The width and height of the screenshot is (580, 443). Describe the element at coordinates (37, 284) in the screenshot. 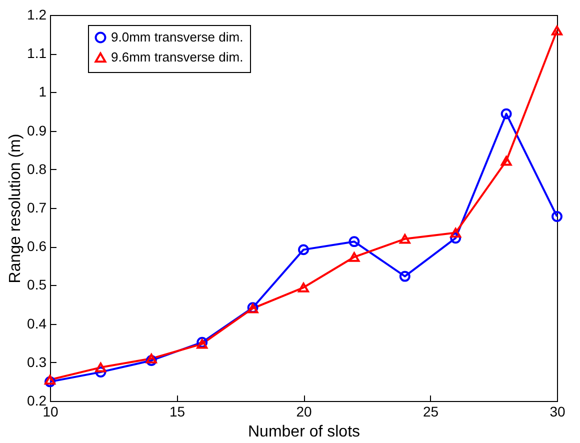

I see `y-tick-label: 0.5` at that location.